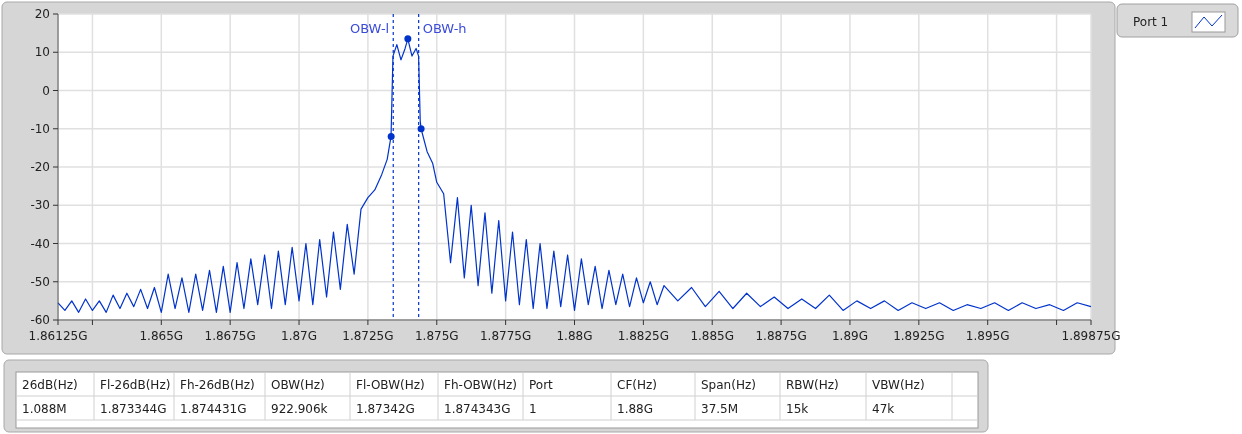 The image size is (1242, 434). What do you see at coordinates (720, 409) in the screenshot?
I see `text: 37.5M` at bounding box center [720, 409].